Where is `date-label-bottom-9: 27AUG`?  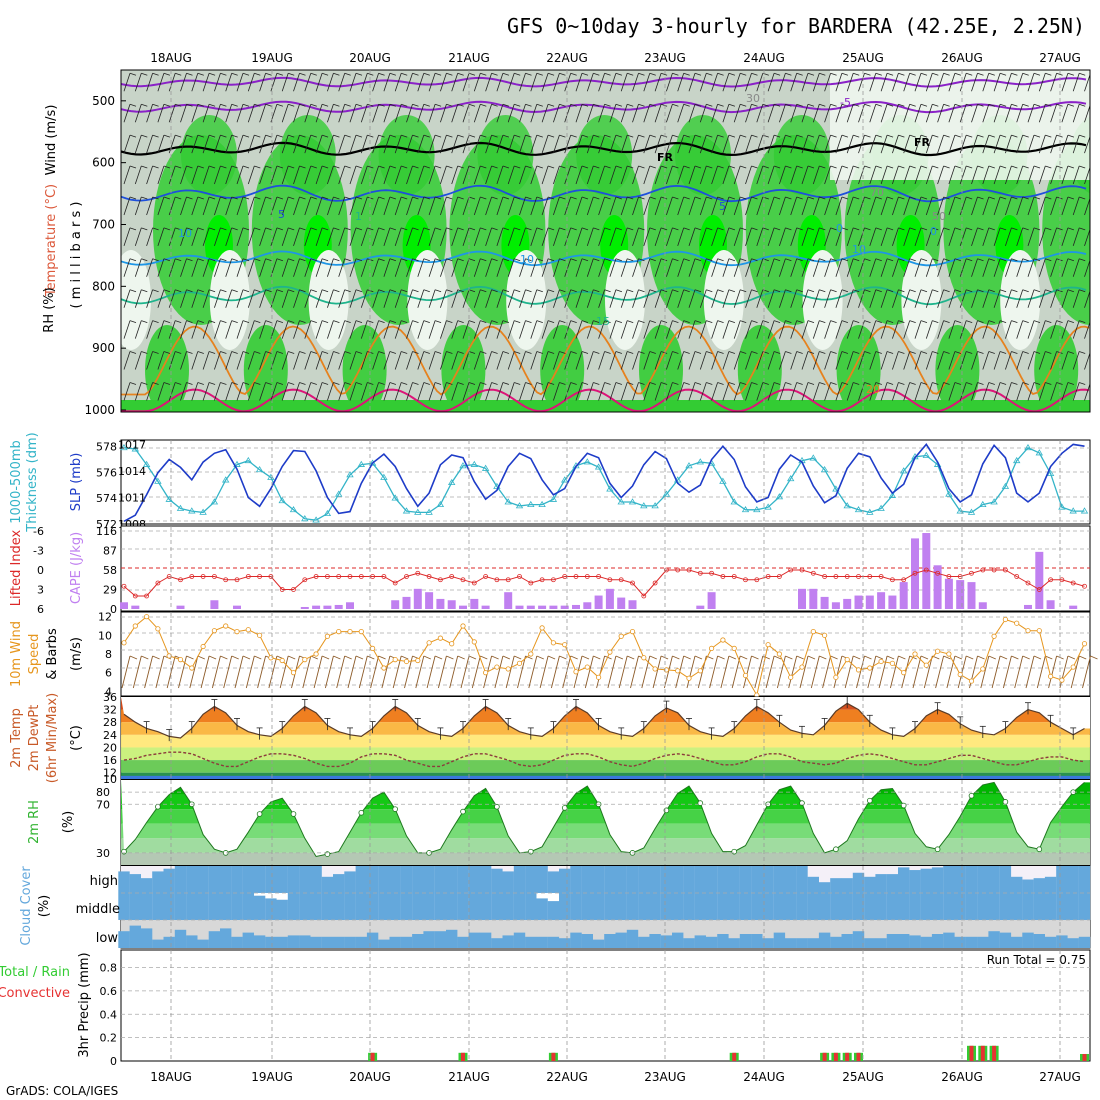
date-label-bottom-9: 27AUG is located at coordinates (1060, 1077).